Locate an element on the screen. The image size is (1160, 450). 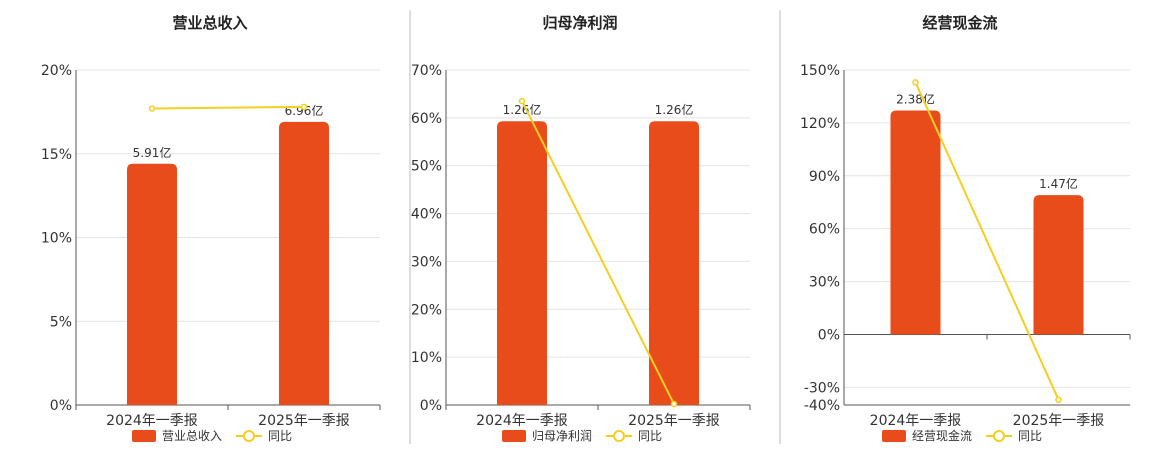
legend-bar-label: 经营现金流 is located at coordinates (942, 435).